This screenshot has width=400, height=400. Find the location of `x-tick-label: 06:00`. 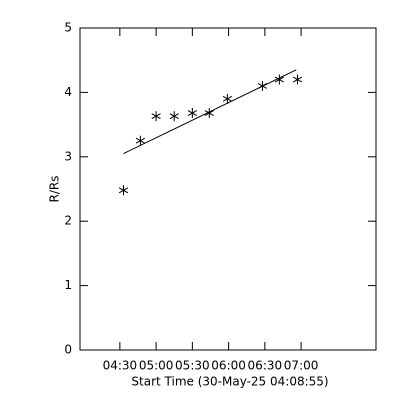

x-tick-label: 06:00 is located at coordinates (228, 366).